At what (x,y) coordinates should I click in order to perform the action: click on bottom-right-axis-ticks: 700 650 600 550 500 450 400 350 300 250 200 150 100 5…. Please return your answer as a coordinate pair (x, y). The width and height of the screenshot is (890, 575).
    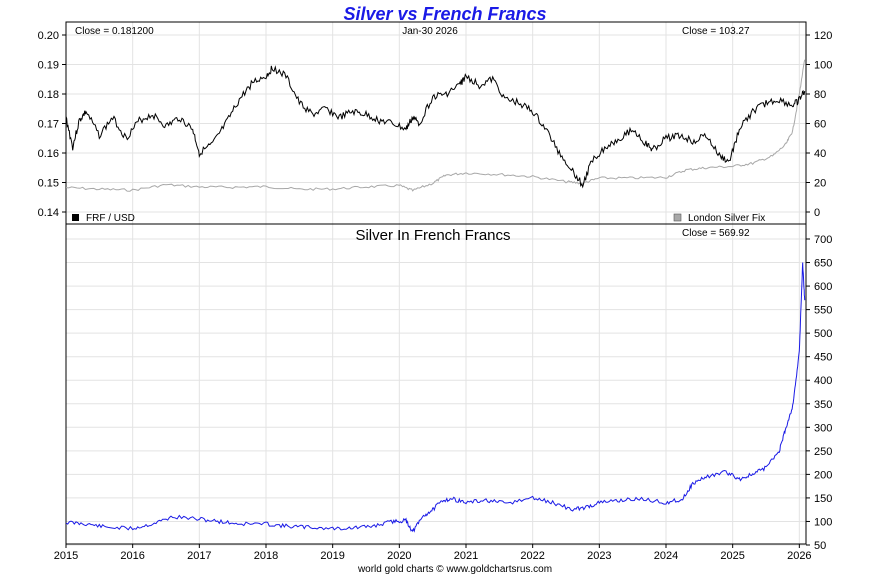
    Looking at the image, I should click on (819, 393).